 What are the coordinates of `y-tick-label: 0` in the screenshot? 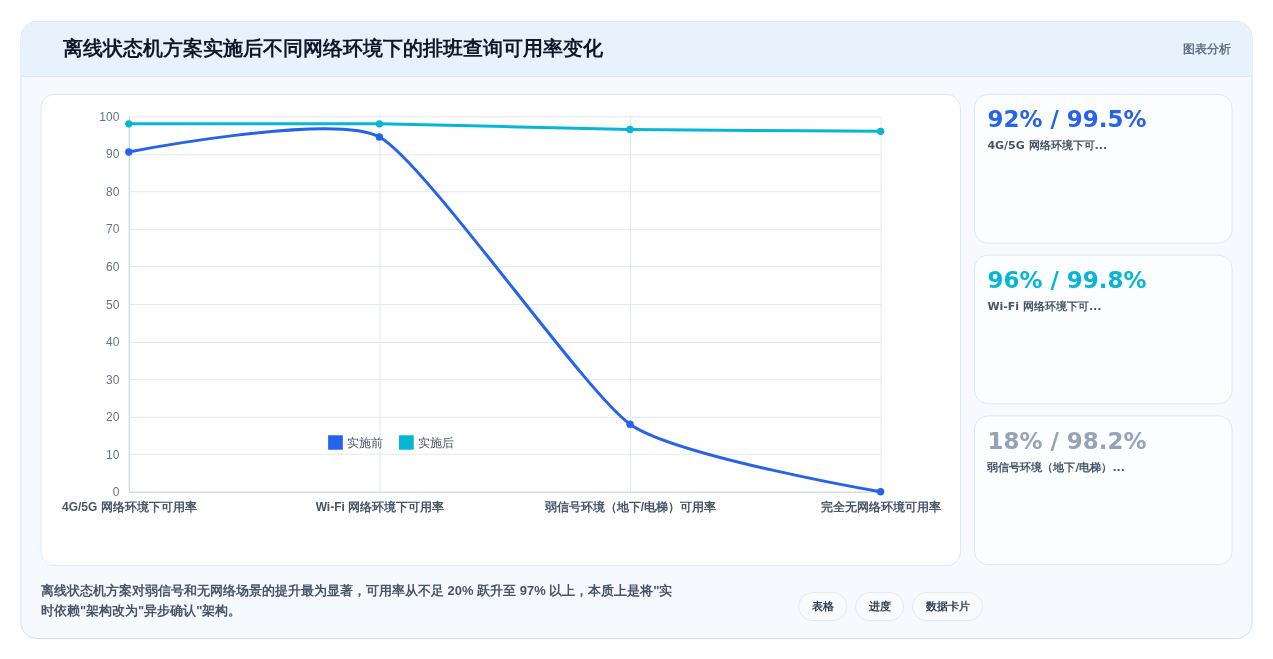 It's located at (116, 492).